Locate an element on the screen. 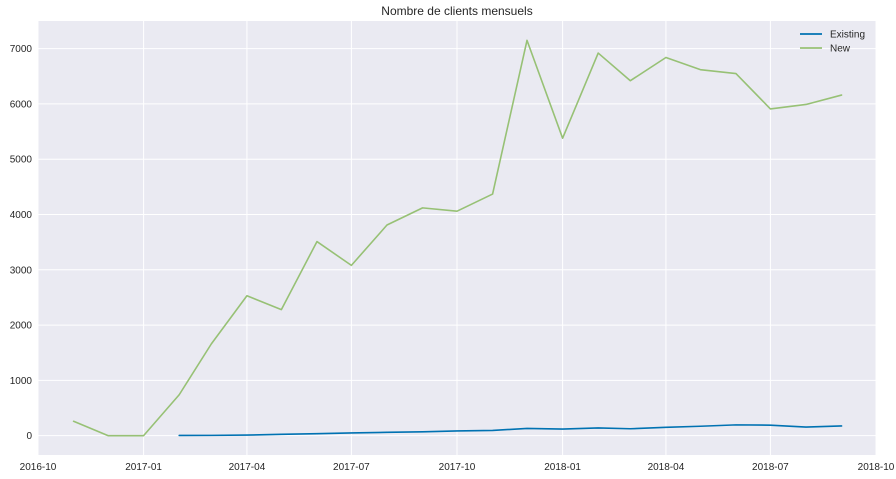 This screenshot has height=479, width=896. y-tick-label: 1000 is located at coordinates (21, 381).